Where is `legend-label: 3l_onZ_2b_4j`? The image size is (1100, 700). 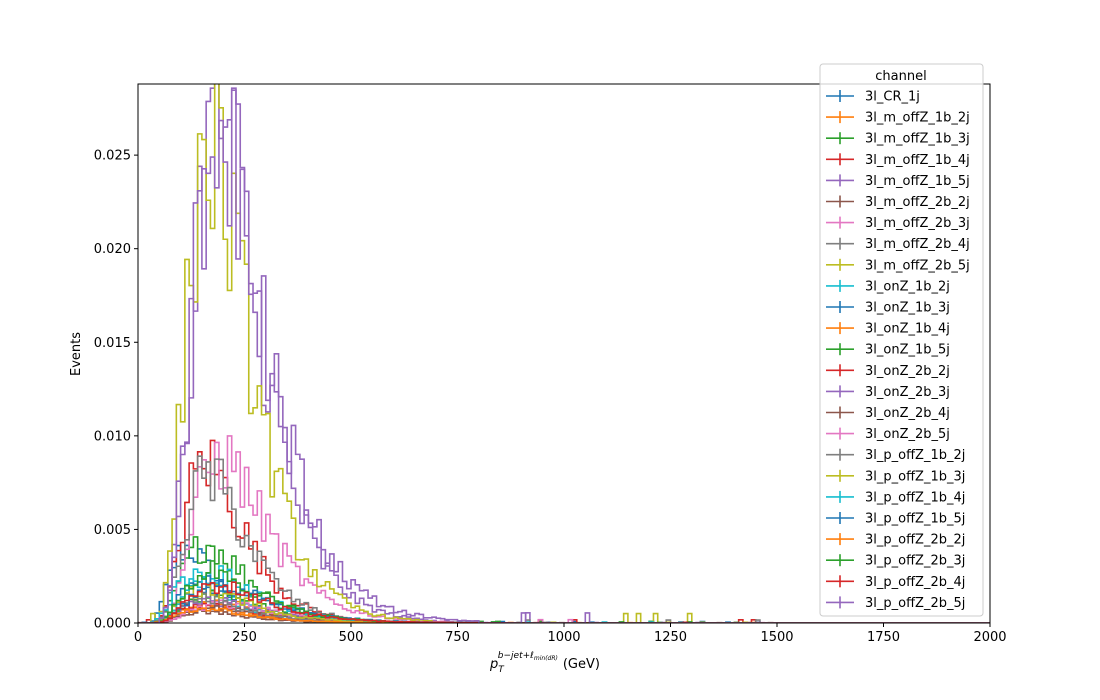 legend-label: 3l_onZ_2b_4j is located at coordinates (907, 413).